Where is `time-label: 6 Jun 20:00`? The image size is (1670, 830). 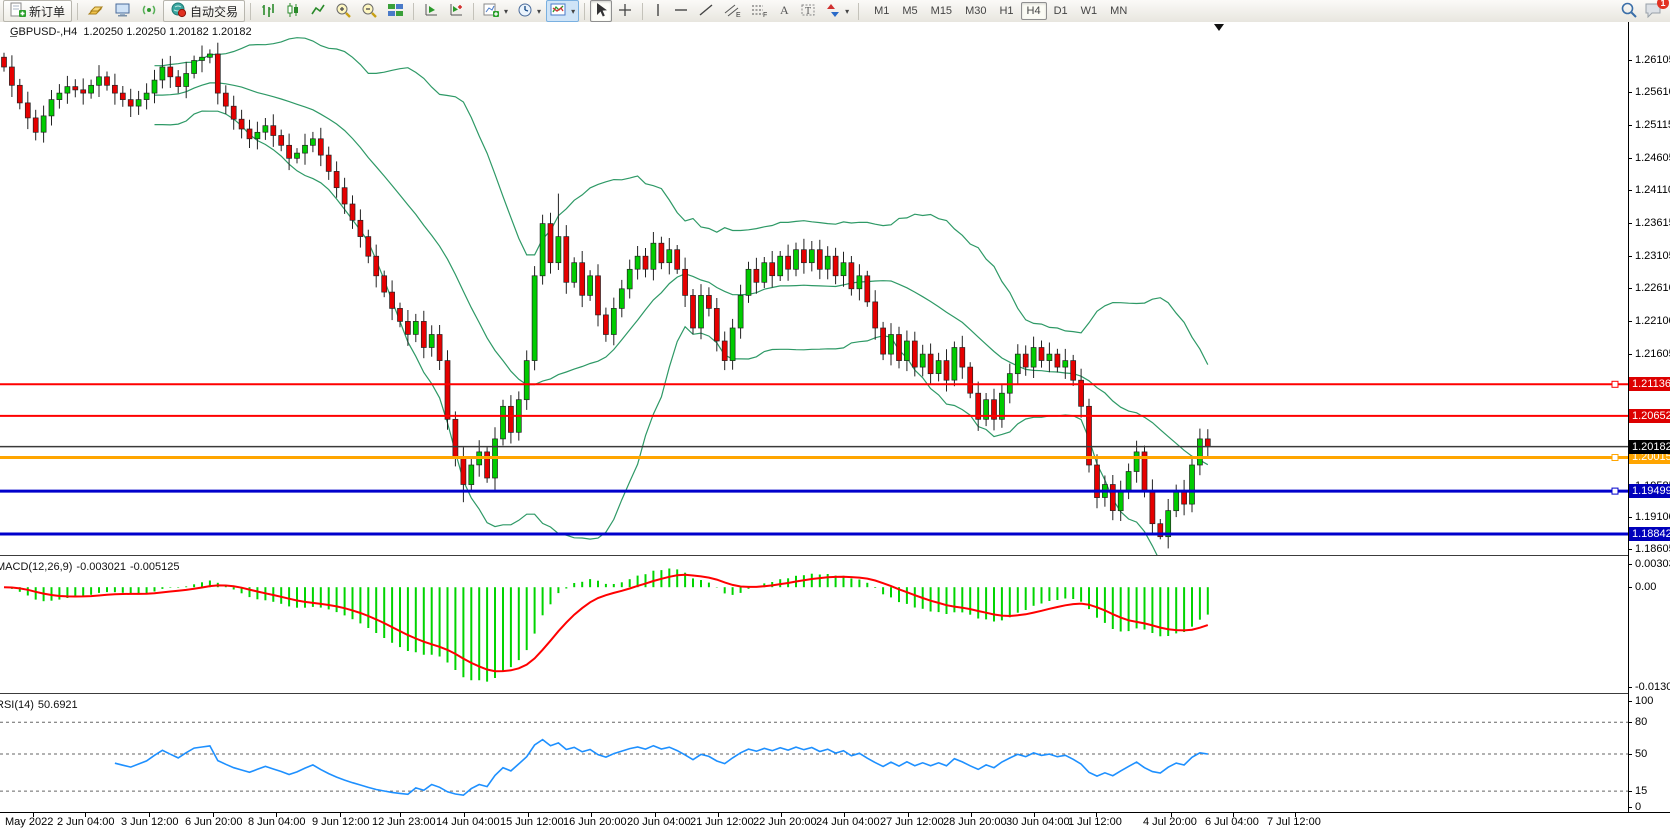
time-label: 6 Jun 20:00 is located at coordinates (214, 822).